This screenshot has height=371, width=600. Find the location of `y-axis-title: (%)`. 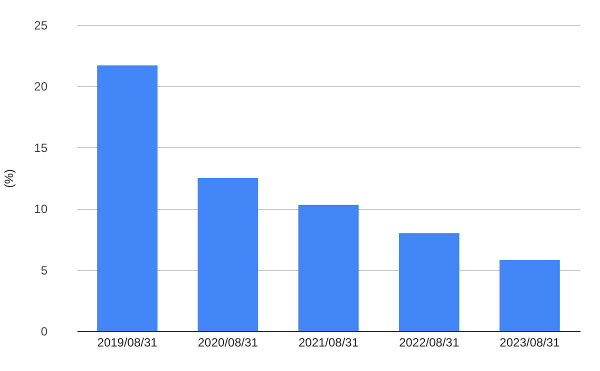

y-axis-title: (%) is located at coordinates (9, 178).